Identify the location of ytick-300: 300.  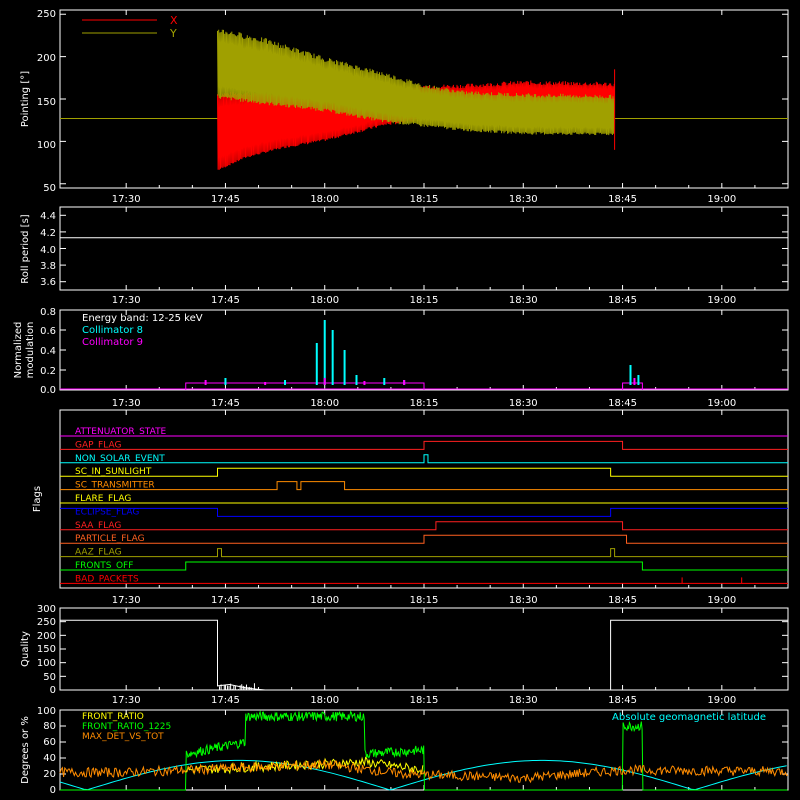
(46, 609).